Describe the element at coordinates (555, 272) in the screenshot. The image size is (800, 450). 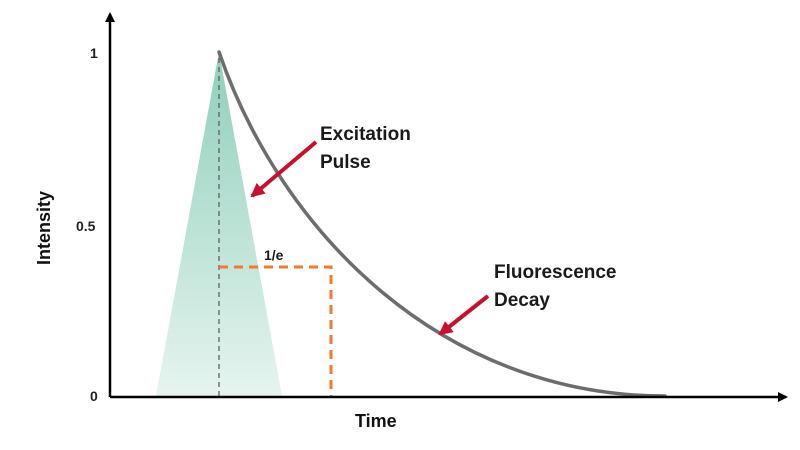
I see `fluorescence-label-line1: Fluorescence` at that location.